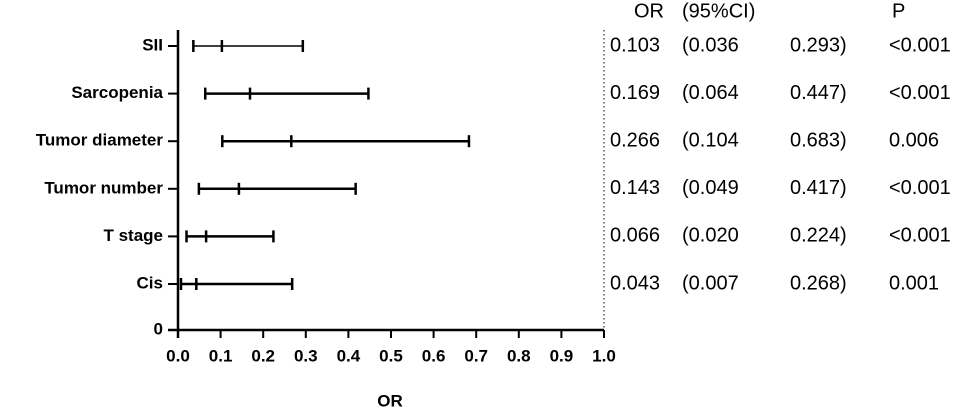  Describe the element at coordinates (818, 283) in the screenshot. I see `ci-upper-value: 0.268)` at that location.